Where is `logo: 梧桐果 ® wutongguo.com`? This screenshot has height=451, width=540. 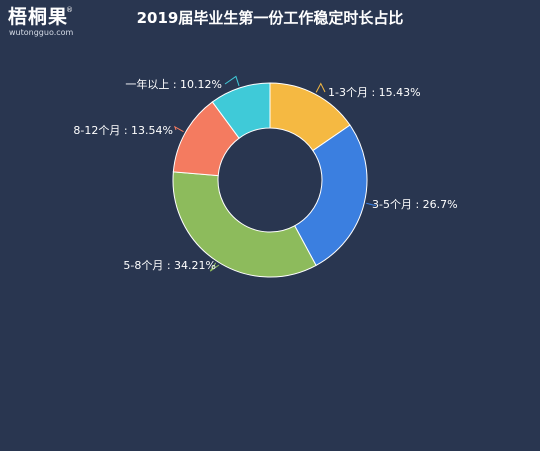
logo: 梧桐果 ® wutongguo.com is located at coordinates (40, 21).